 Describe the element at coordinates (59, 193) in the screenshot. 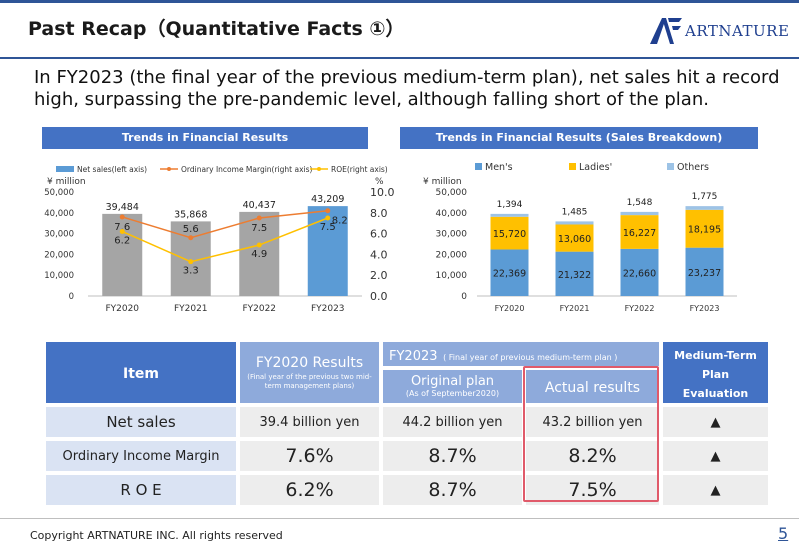

I see `y-tick-left: 50,000` at that location.